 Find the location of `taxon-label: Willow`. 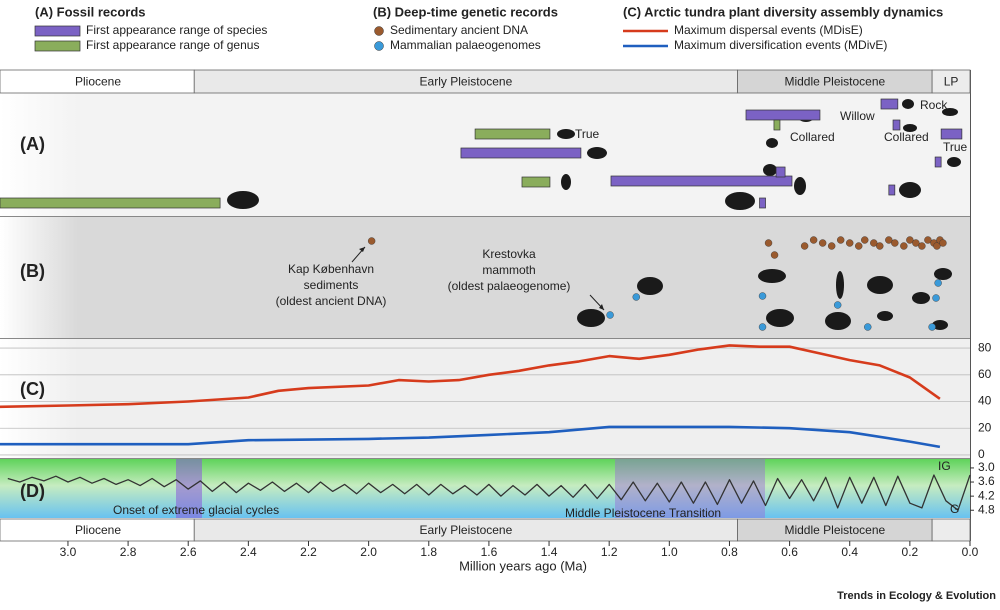

taxon-label: Willow is located at coordinates (857, 116).